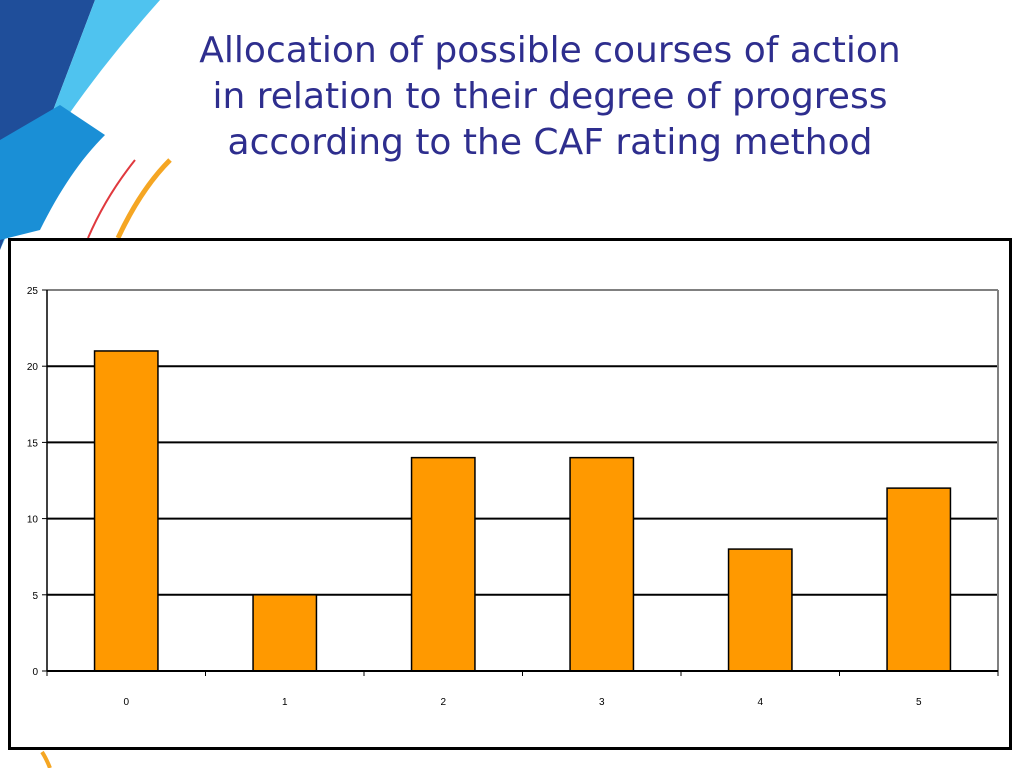 The height and width of the screenshot is (768, 1024). Describe the element at coordinates (143, 199) in the screenshot. I see `swoosh-orange-line` at that location.